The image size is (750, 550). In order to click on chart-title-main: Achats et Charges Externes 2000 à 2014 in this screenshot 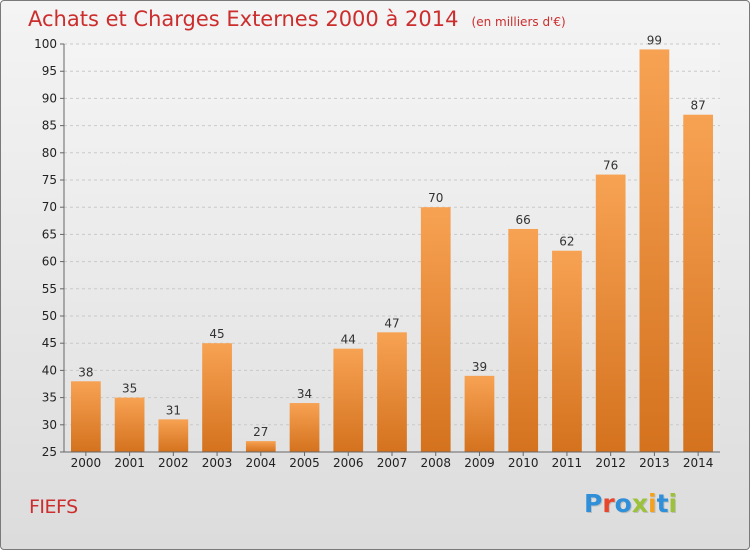, I will do `click(243, 19)`.